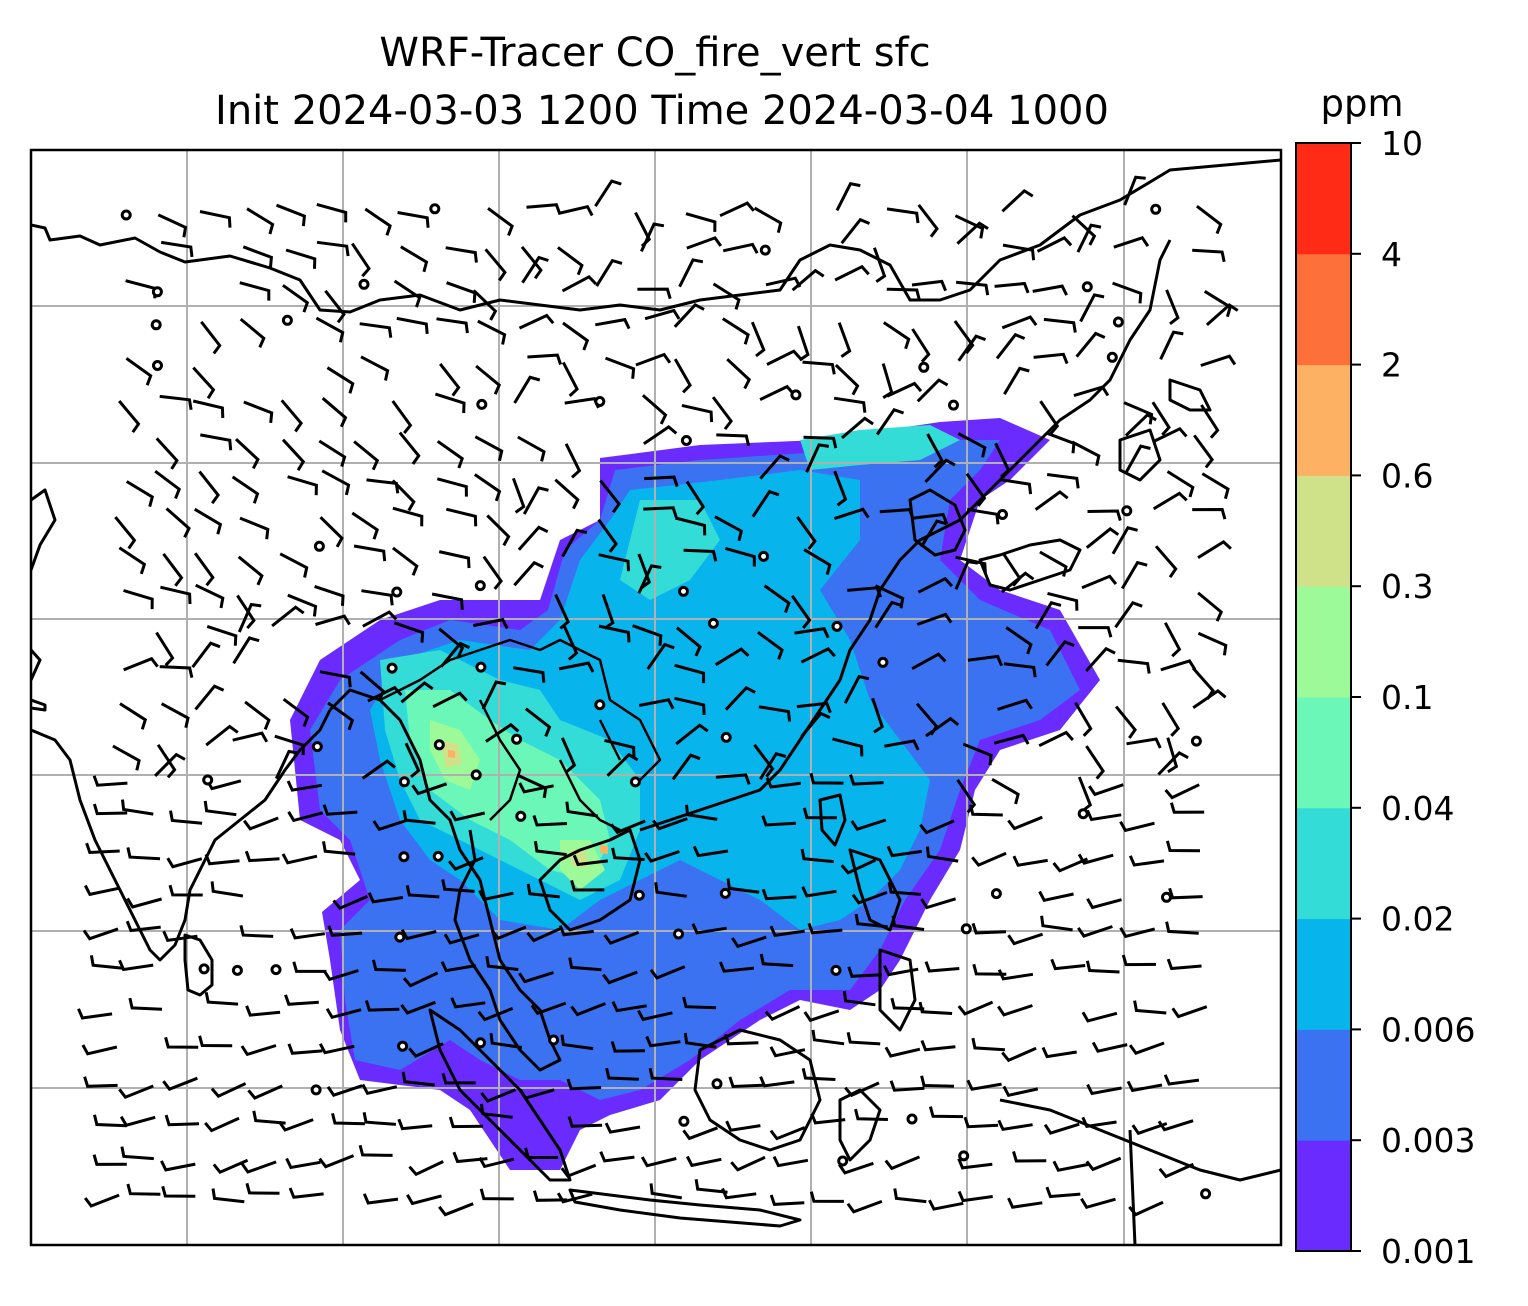 The width and height of the screenshot is (1528, 1306). What do you see at coordinates (880, 447) in the screenshot?
I see `tracer-band-4b` at bounding box center [880, 447].